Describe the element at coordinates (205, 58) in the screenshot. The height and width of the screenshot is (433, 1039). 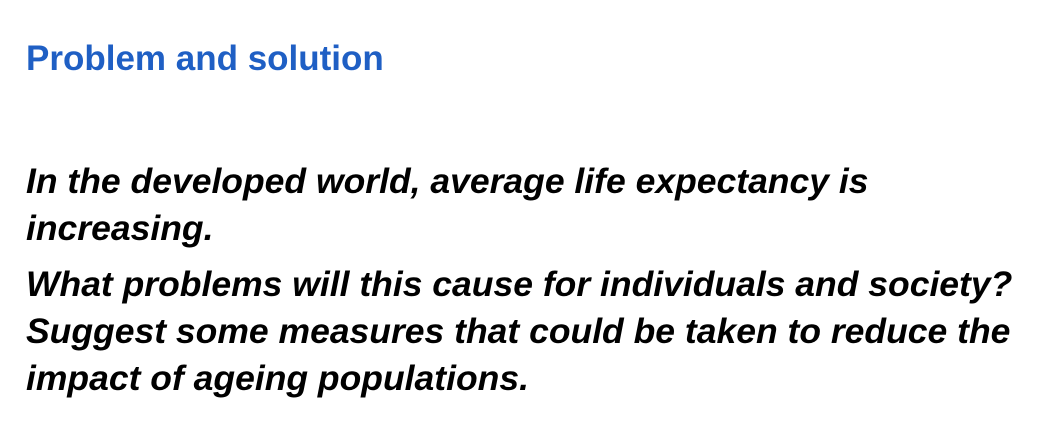
I see `slide-heading: Problem and solution` at that location.